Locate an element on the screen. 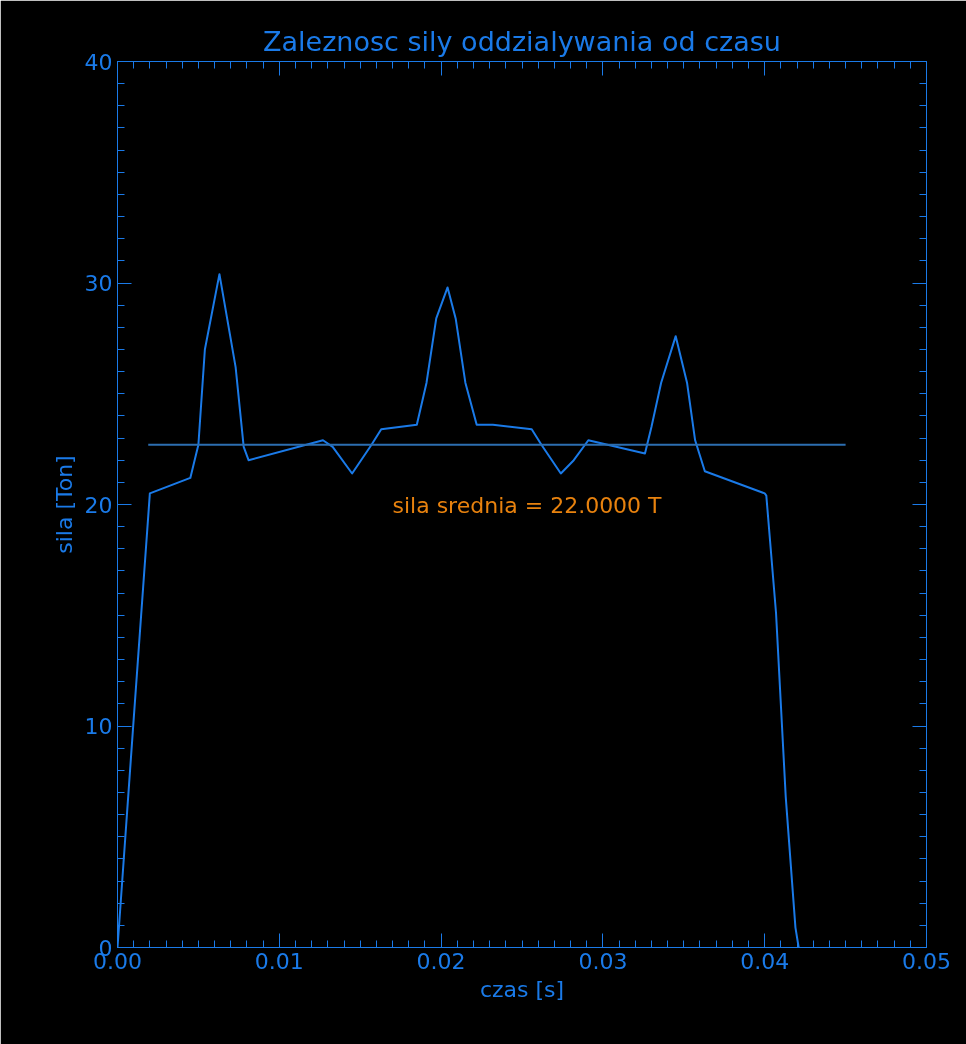 The image size is (966, 1044). x-tick-label: 0.05 is located at coordinates (926, 961).